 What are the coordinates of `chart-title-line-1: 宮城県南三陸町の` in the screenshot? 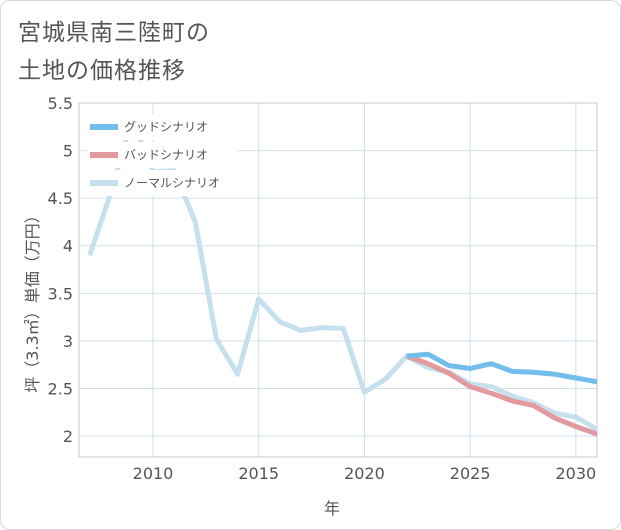 It's located at (114, 33).